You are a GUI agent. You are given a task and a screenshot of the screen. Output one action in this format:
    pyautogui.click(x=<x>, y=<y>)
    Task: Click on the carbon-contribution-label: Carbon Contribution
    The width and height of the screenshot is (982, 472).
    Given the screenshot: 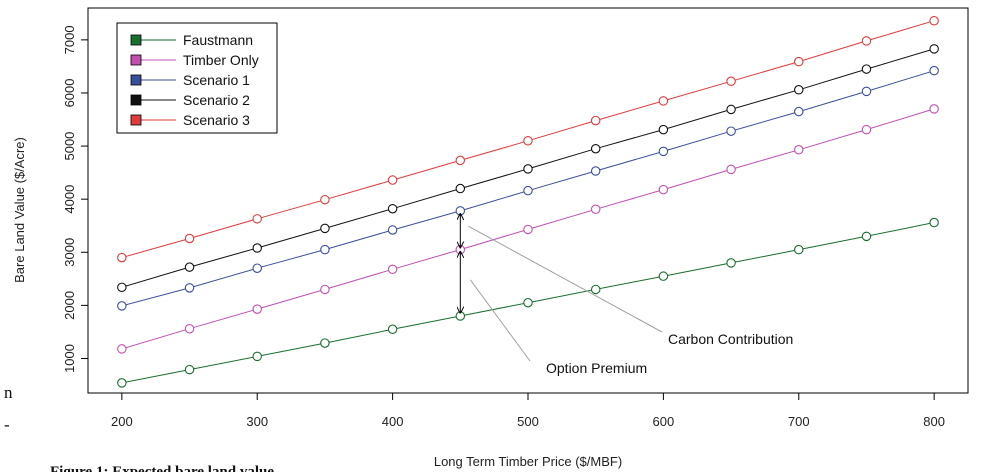 What is the action you would take?
    pyautogui.click(x=730, y=339)
    